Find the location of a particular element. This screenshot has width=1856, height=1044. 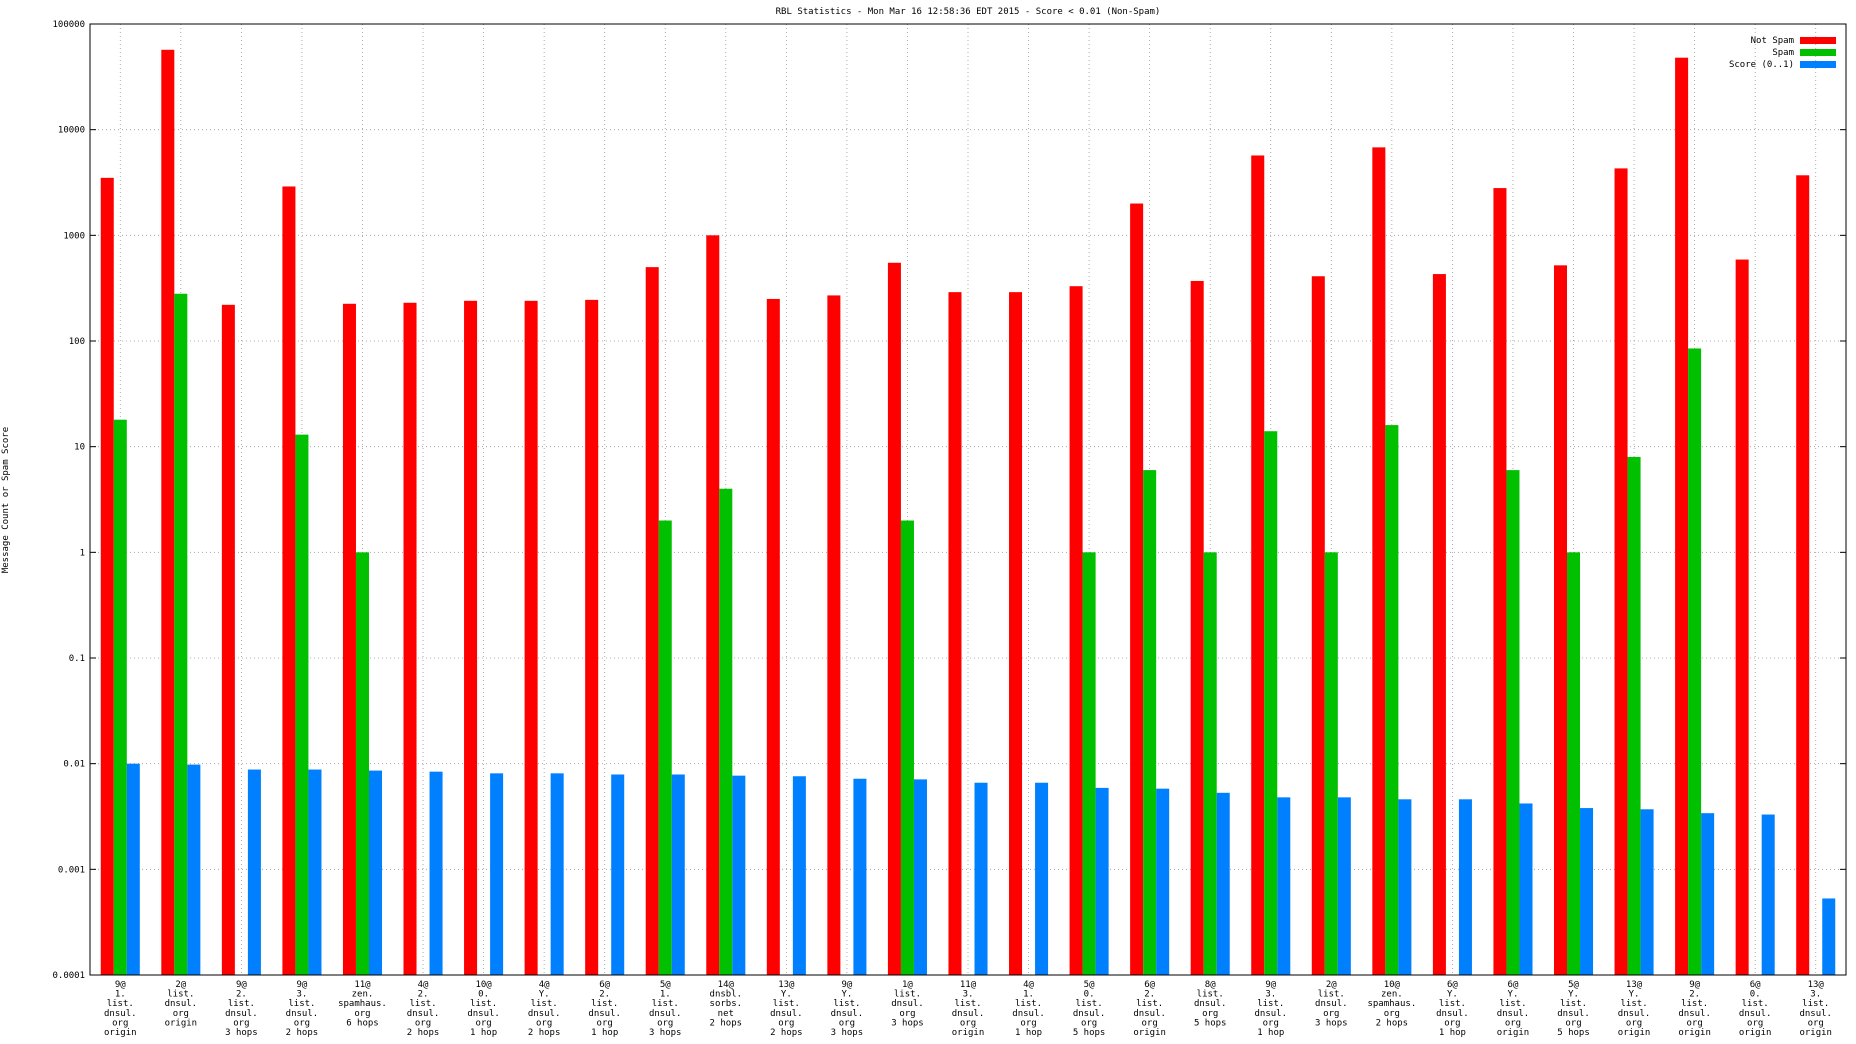

y-tick-label: 1 is located at coordinates (82, 553).